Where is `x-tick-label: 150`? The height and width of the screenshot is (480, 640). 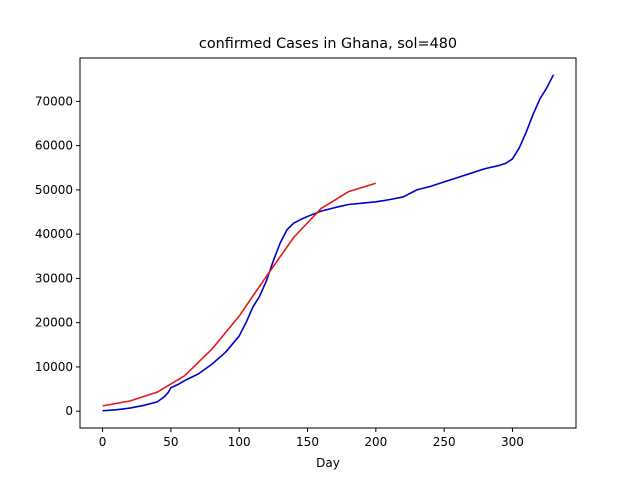 x-tick-label: 150 is located at coordinates (307, 442).